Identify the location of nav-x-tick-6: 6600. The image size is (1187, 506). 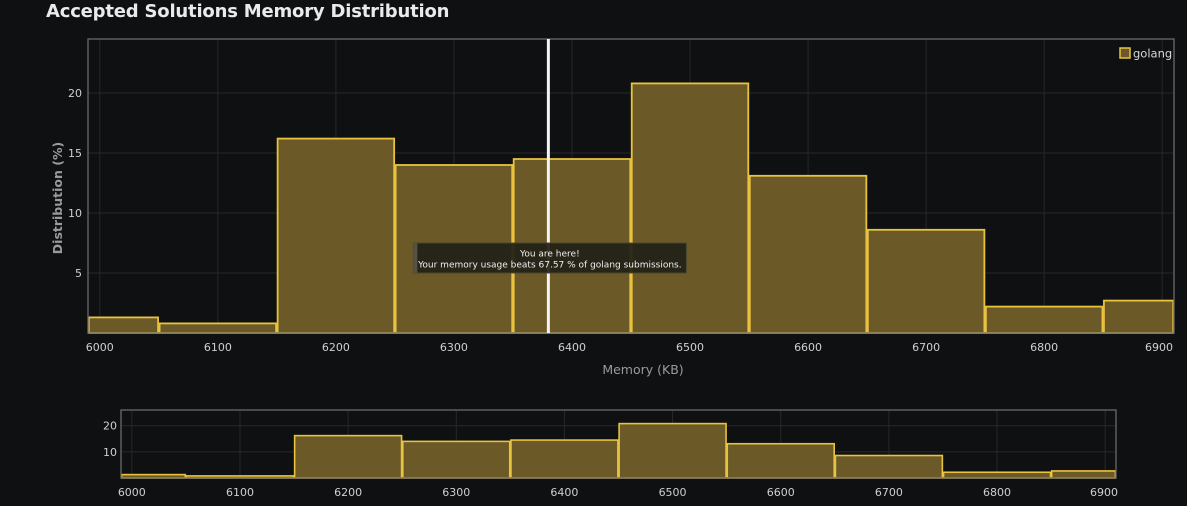
(781, 492).